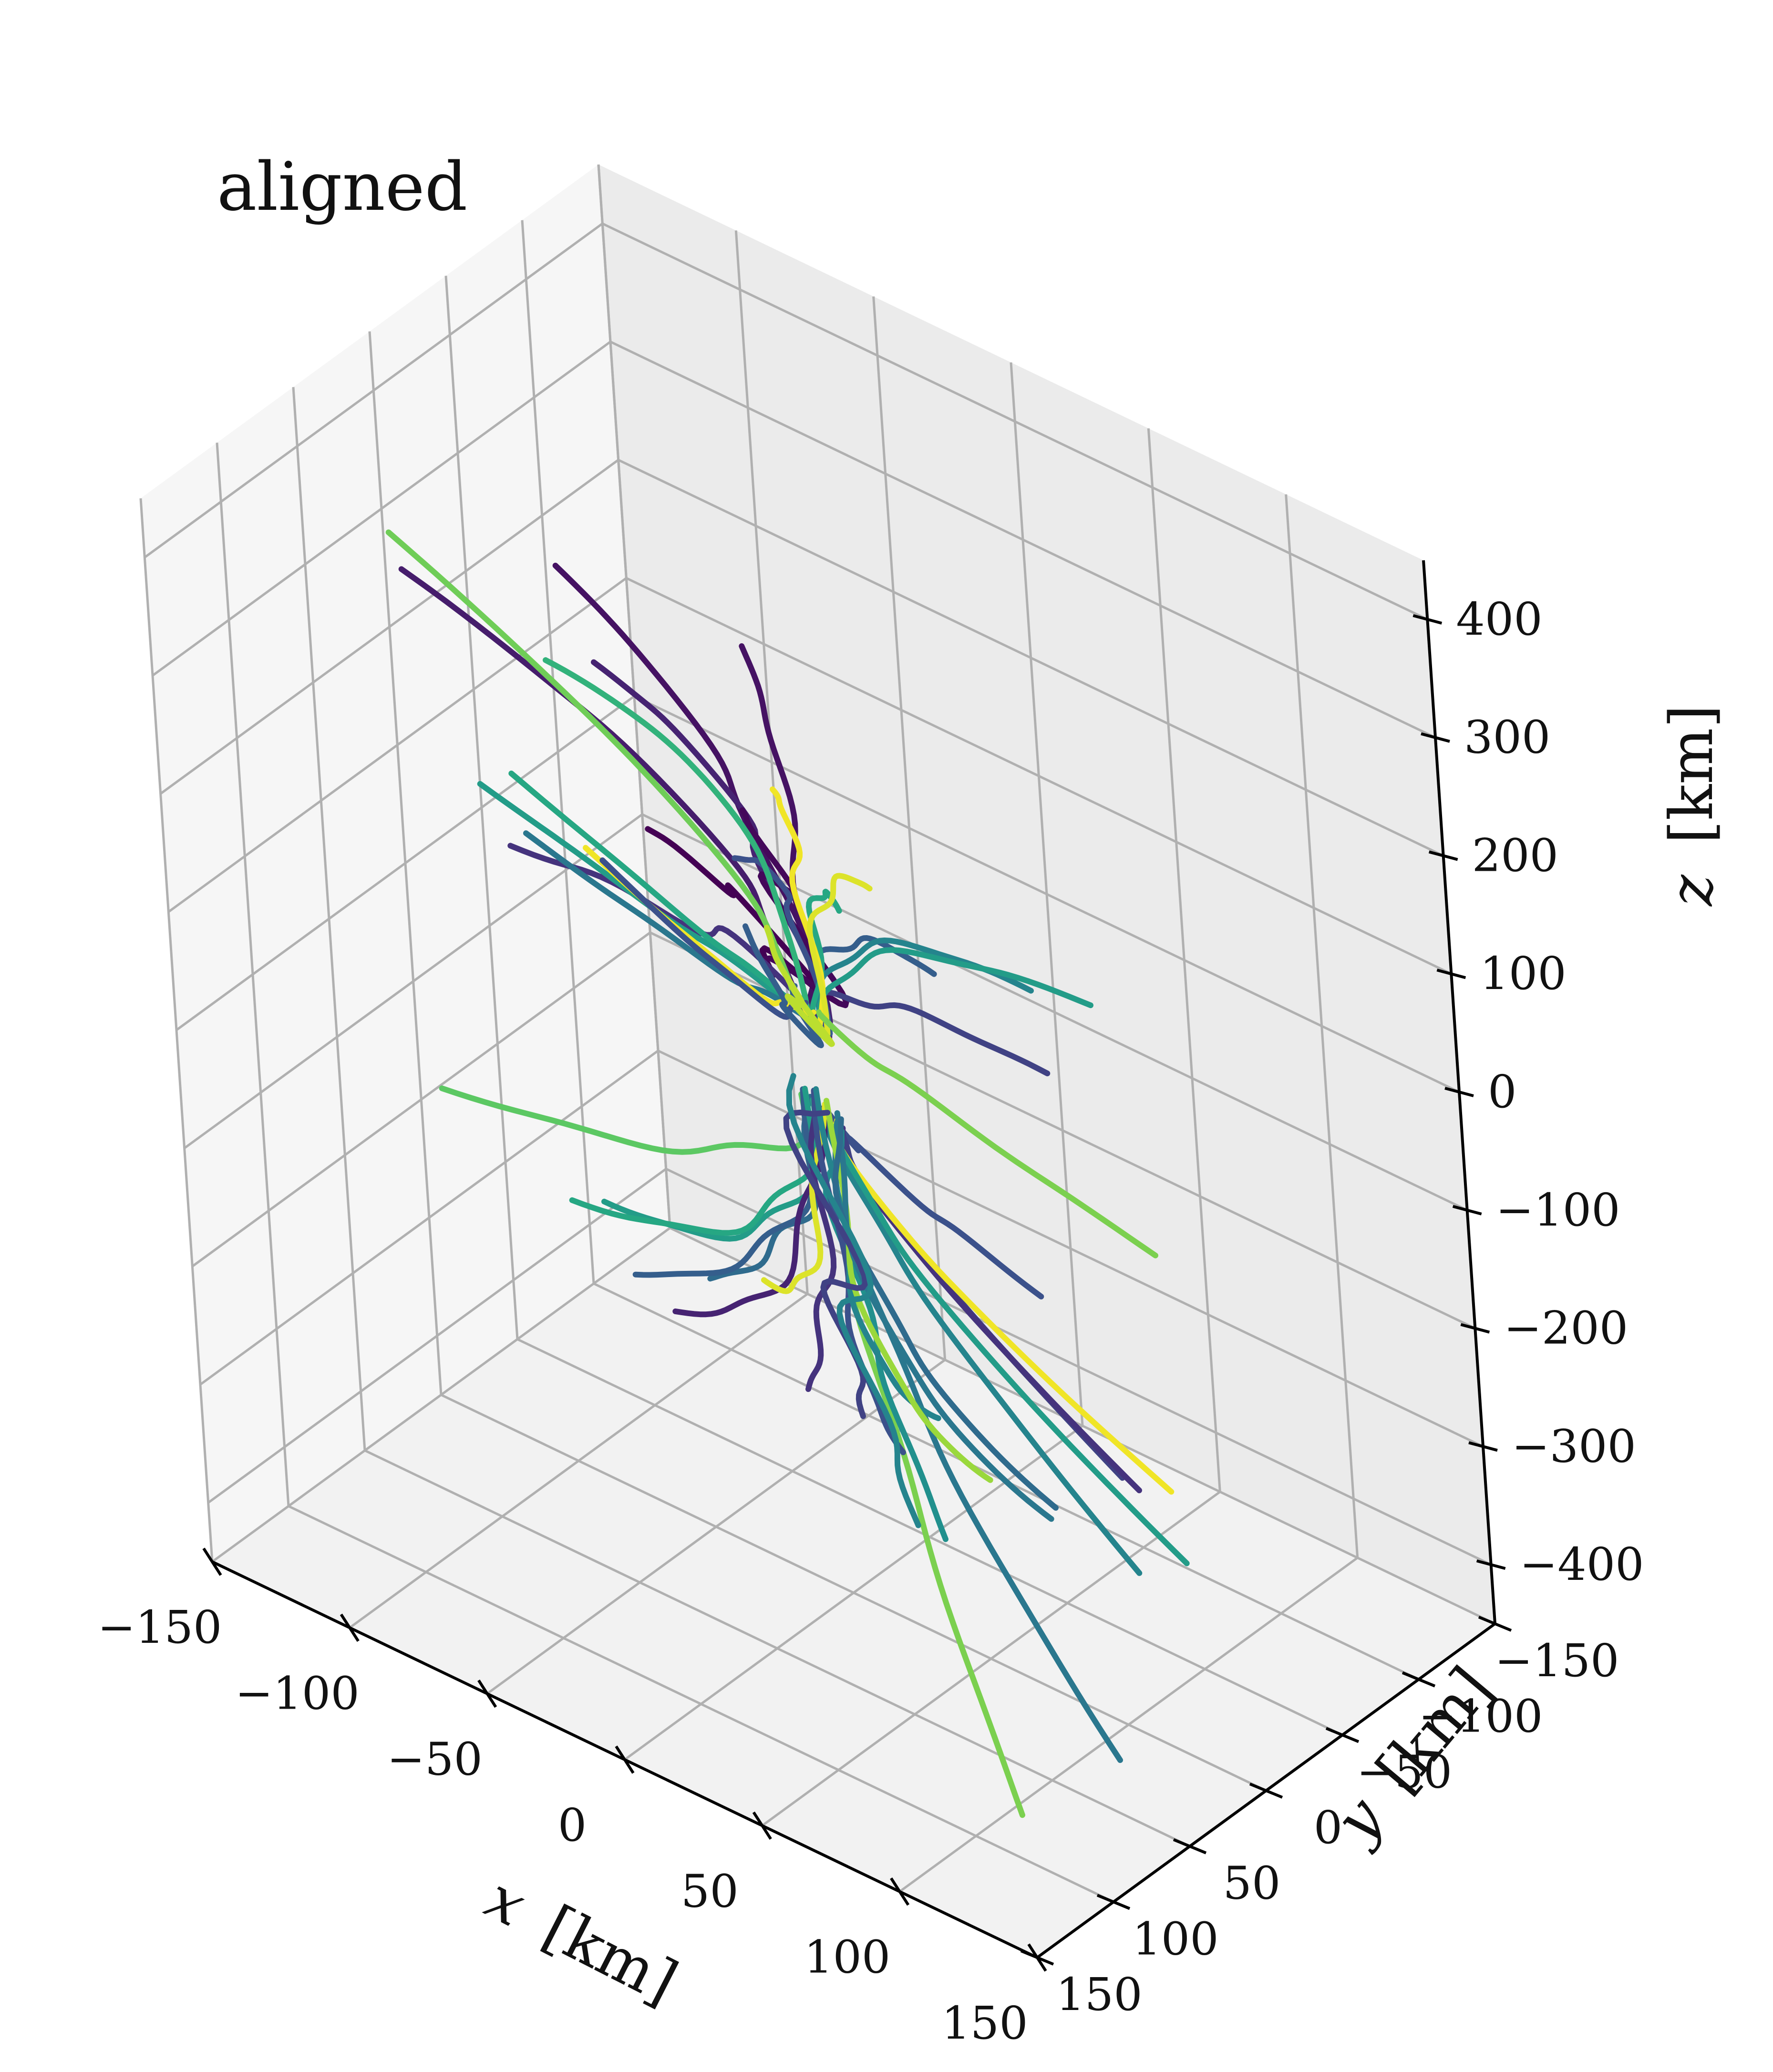 Image resolution: width=1773 pixels, height=2072 pixels. Describe the element at coordinates (1574, 1446) in the screenshot. I see `z-tick-label: −300` at that location.